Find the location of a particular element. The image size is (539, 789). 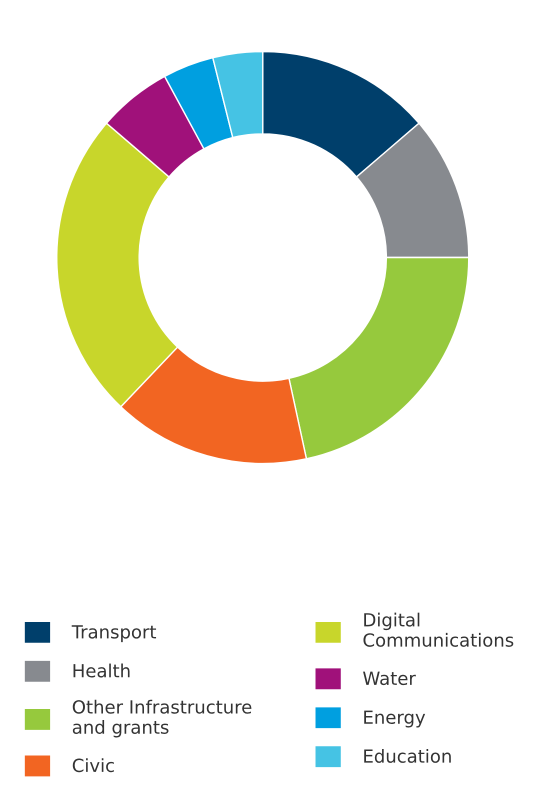

legend-label: Education is located at coordinates (407, 755).